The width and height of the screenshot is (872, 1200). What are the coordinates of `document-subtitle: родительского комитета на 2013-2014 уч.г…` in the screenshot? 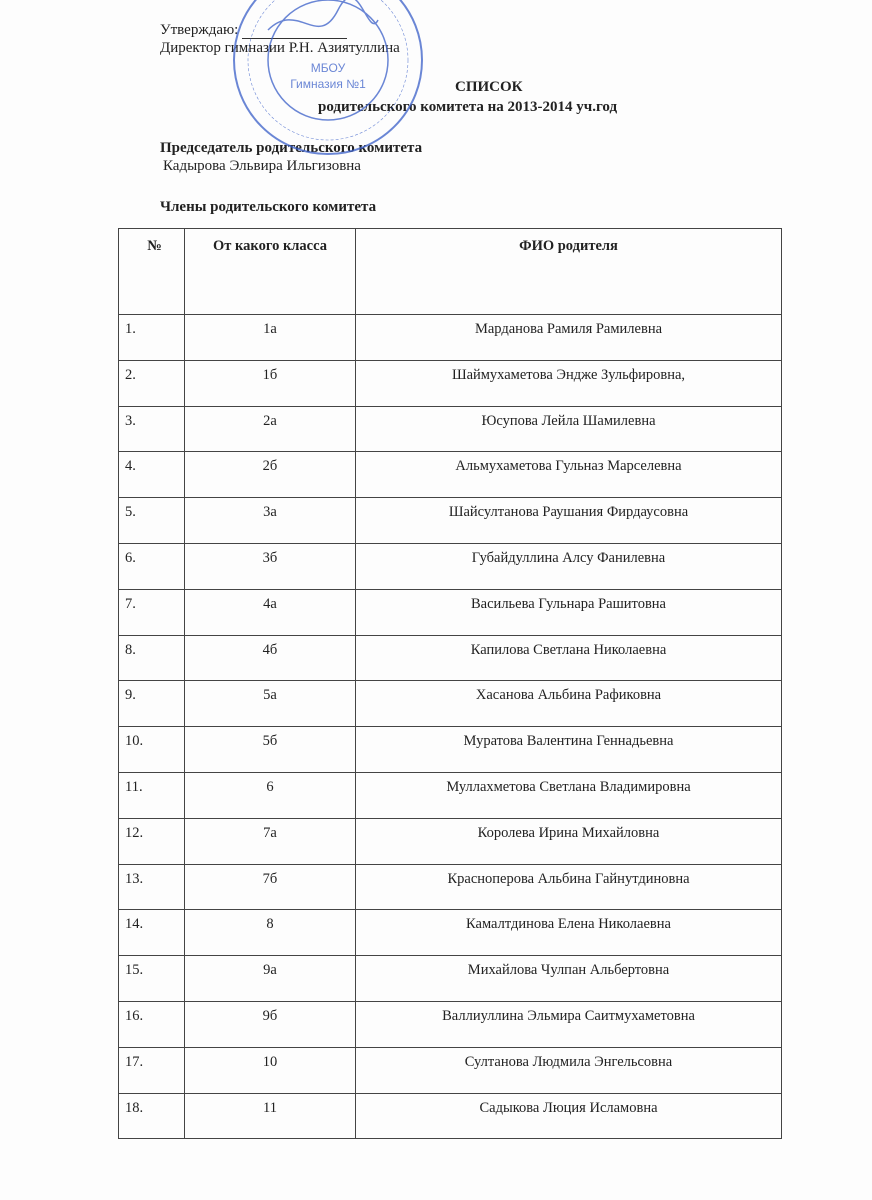 It's located at (468, 107).